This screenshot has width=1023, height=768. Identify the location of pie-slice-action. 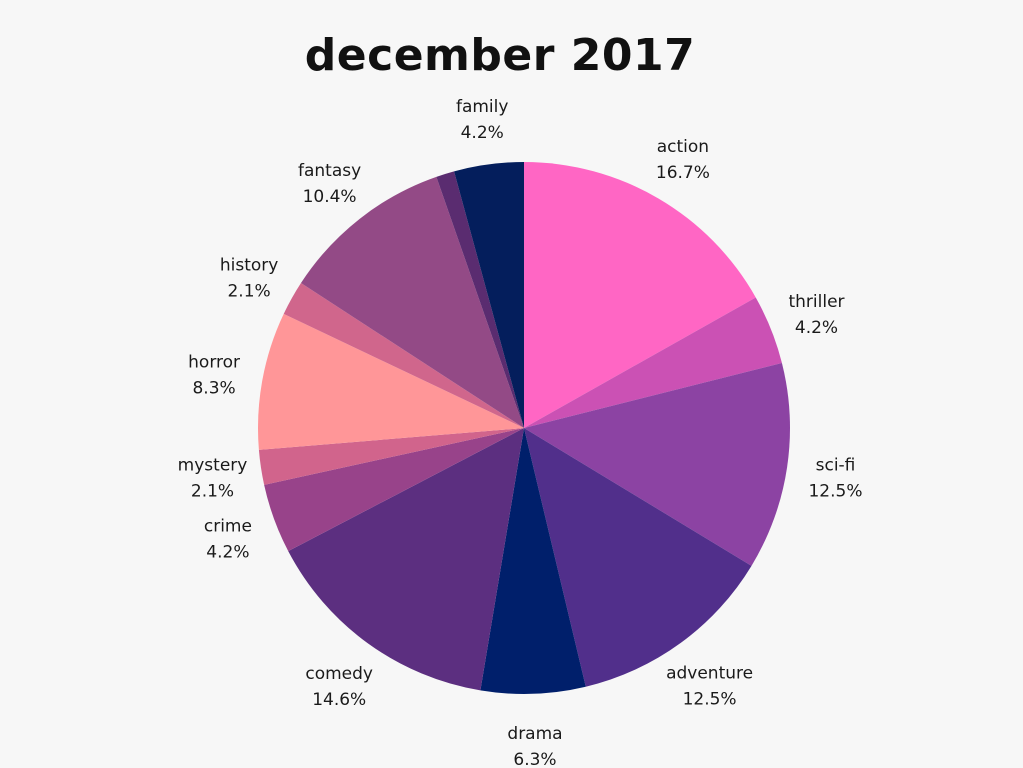
(640, 295).